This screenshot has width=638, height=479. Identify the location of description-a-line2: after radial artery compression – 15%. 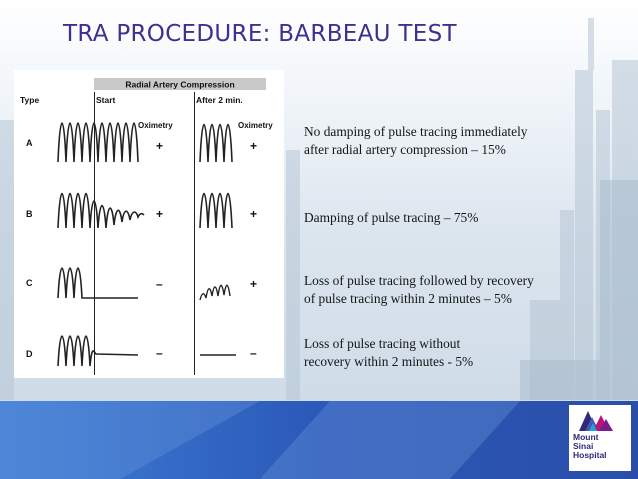
(405, 149).